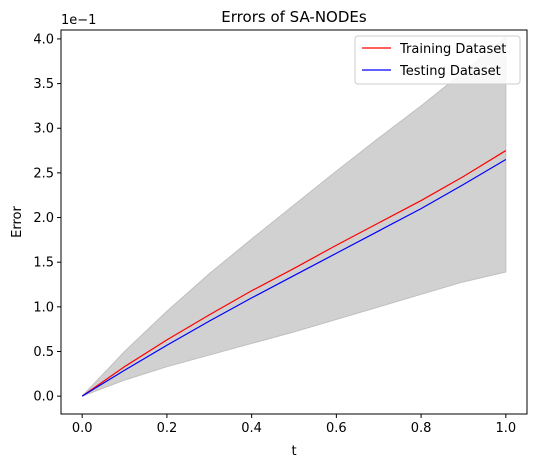 The height and width of the screenshot is (468, 536). I want to click on y-axis-label: Error, so click(17, 222).